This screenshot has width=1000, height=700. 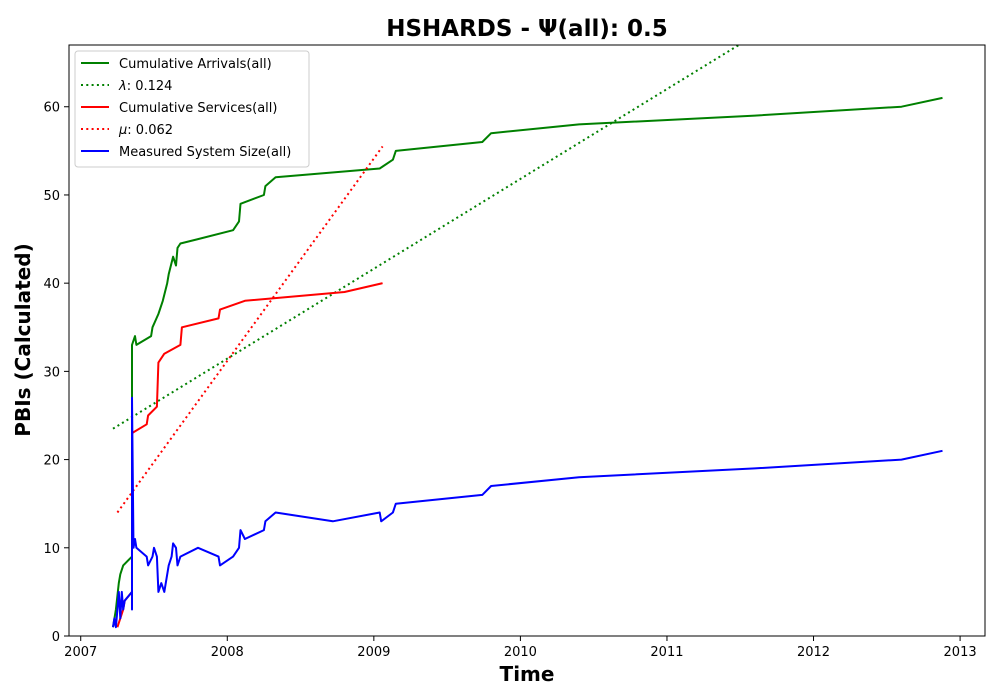 What do you see at coordinates (666, 652) in the screenshot?
I see `x-tick-label: 2011` at bounding box center [666, 652].